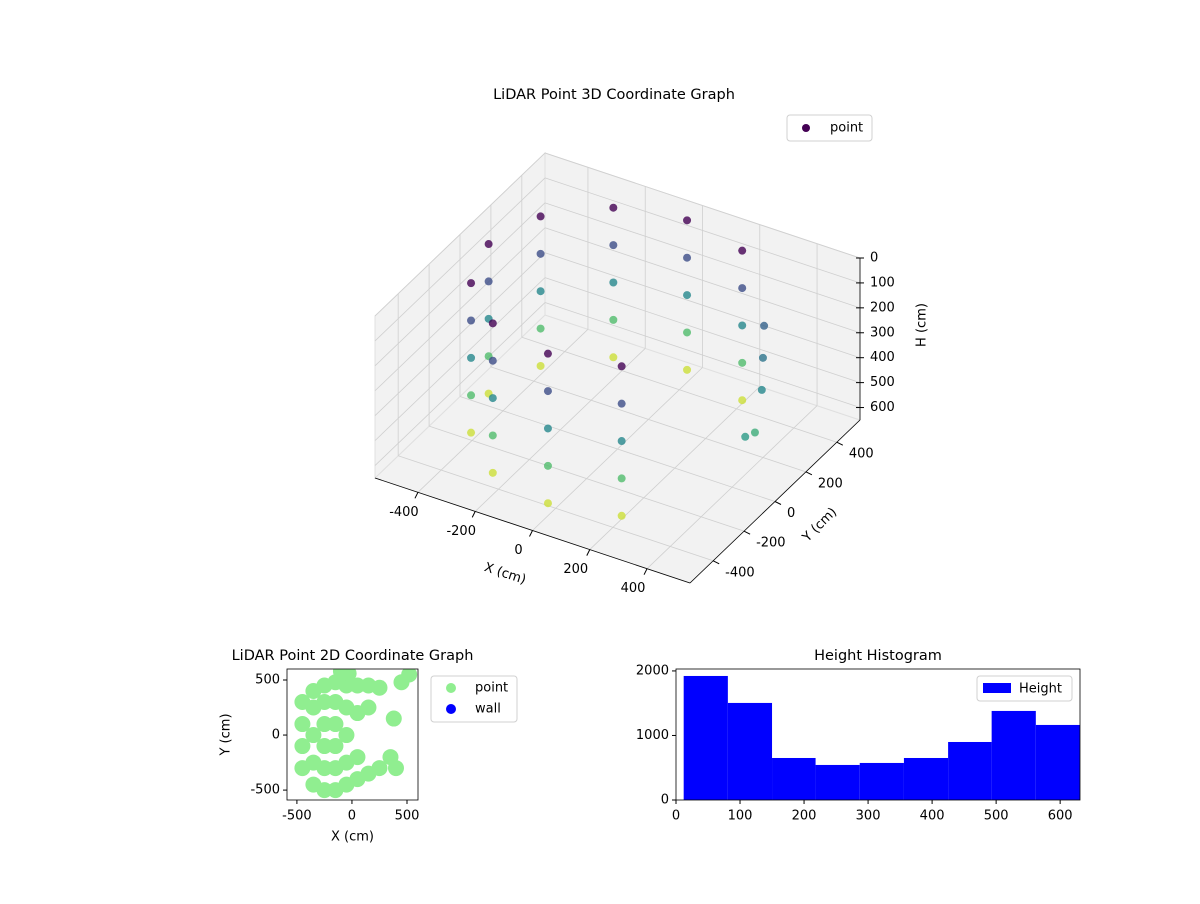 This screenshot has height=904, width=1200. I want to click on z-axis-label: H (cm), so click(922, 325).